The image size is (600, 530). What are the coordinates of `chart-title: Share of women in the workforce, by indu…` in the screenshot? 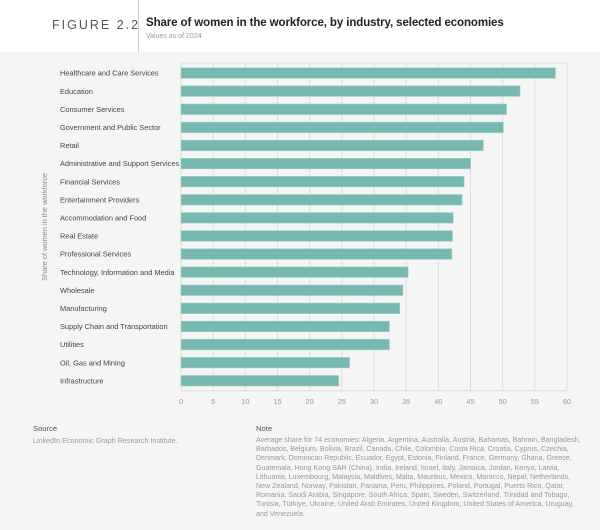 It's located at (325, 23).